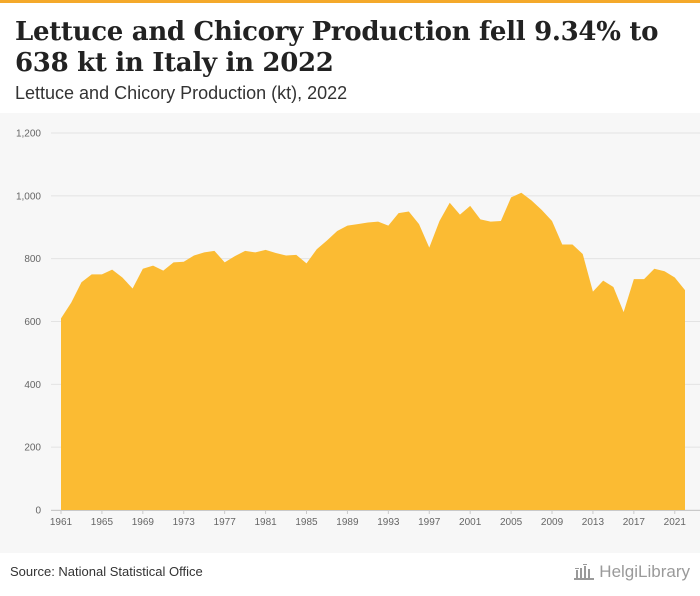 The width and height of the screenshot is (700, 596). What do you see at coordinates (32, 385) in the screenshot?
I see `y-tick-label: 400` at bounding box center [32, 385].